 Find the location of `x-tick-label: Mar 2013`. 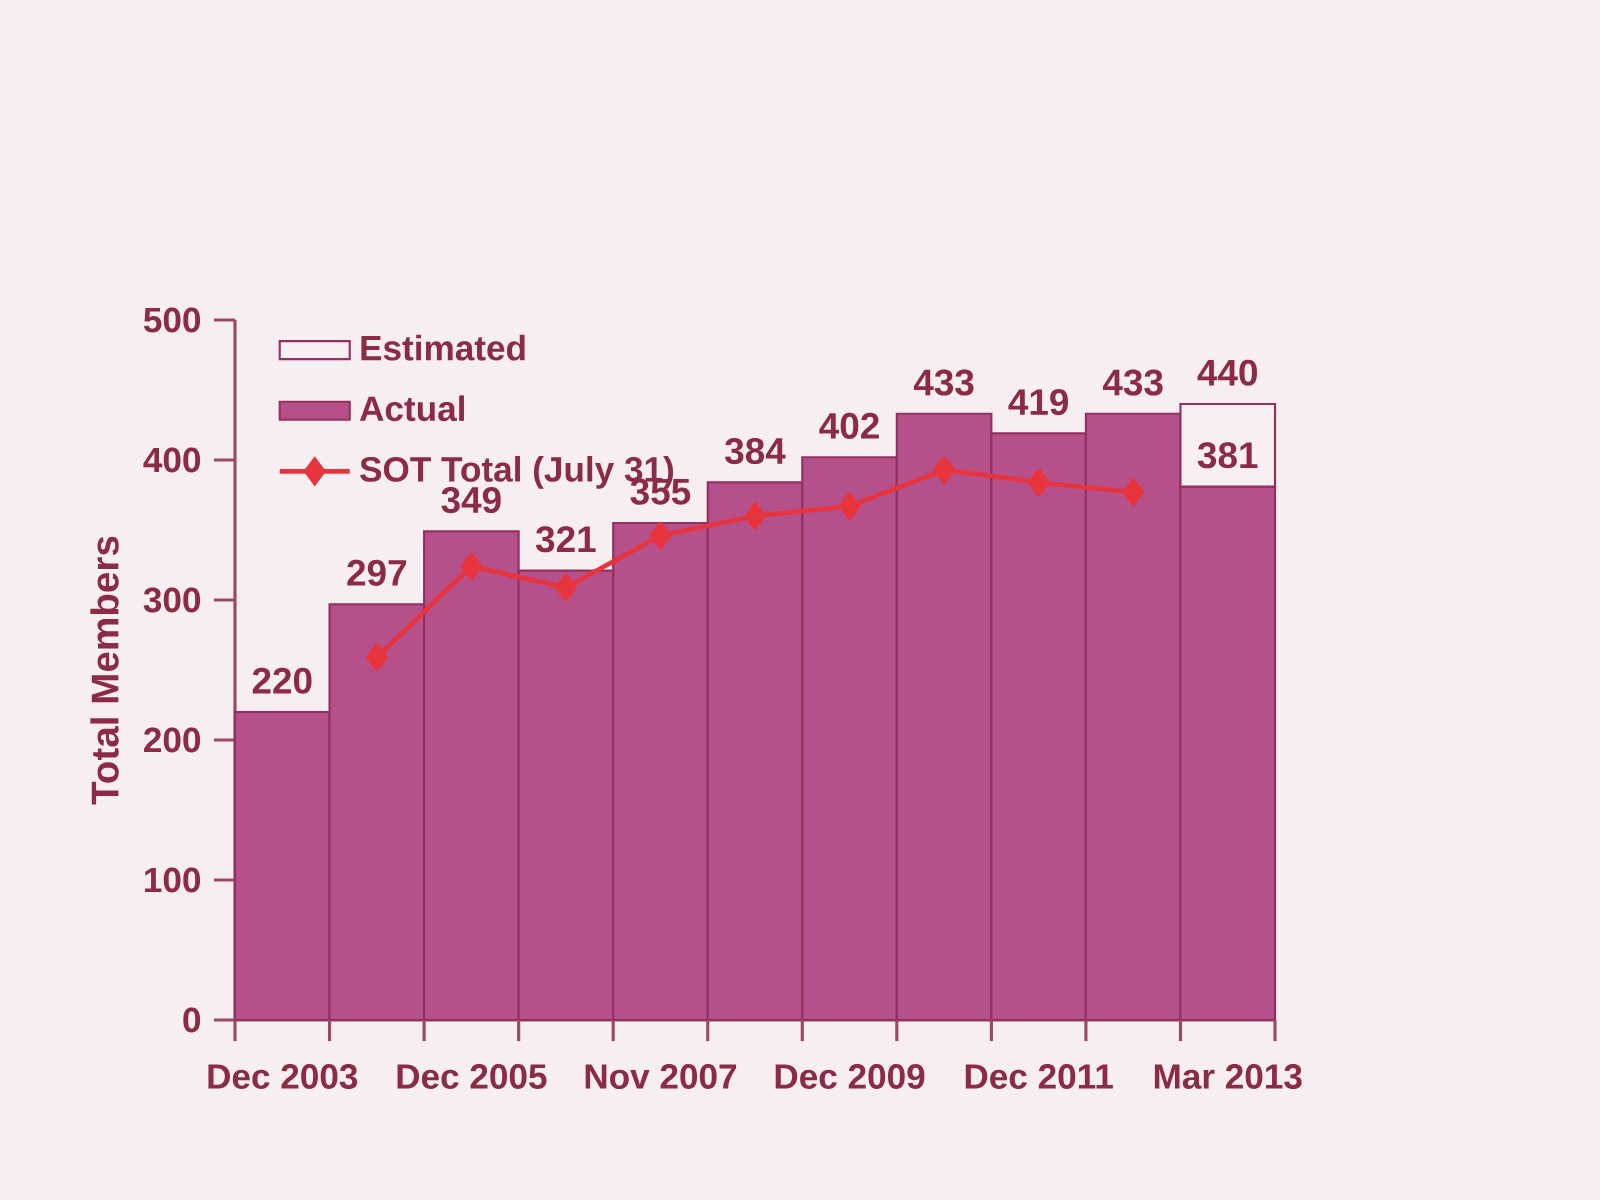

x-tick-label: Mar 2013 is located at coordinates (1228, 1076).